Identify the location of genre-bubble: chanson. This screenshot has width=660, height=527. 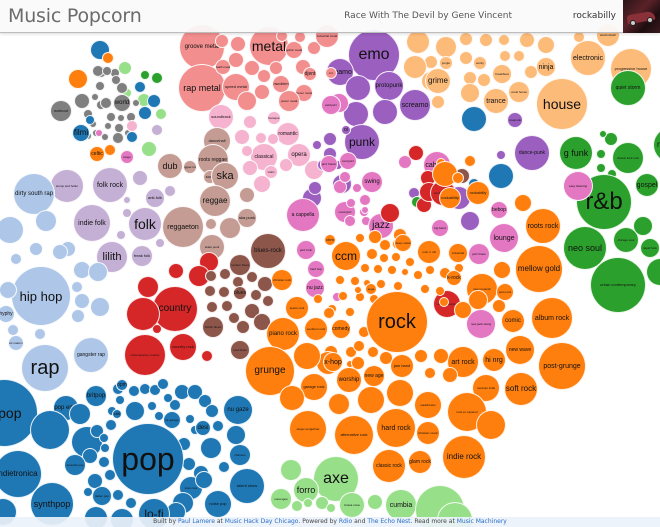
(240, 455).